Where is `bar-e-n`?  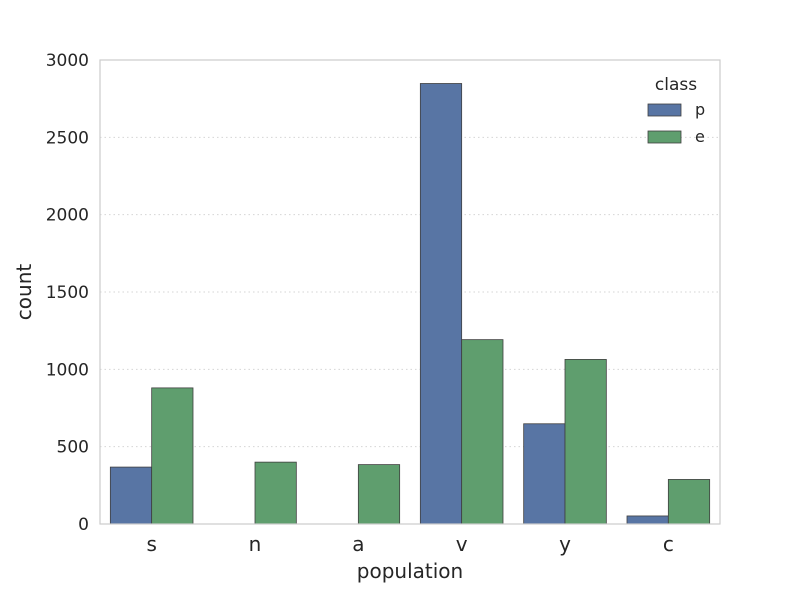 bar-e-n is located at coordinates (275, 493).